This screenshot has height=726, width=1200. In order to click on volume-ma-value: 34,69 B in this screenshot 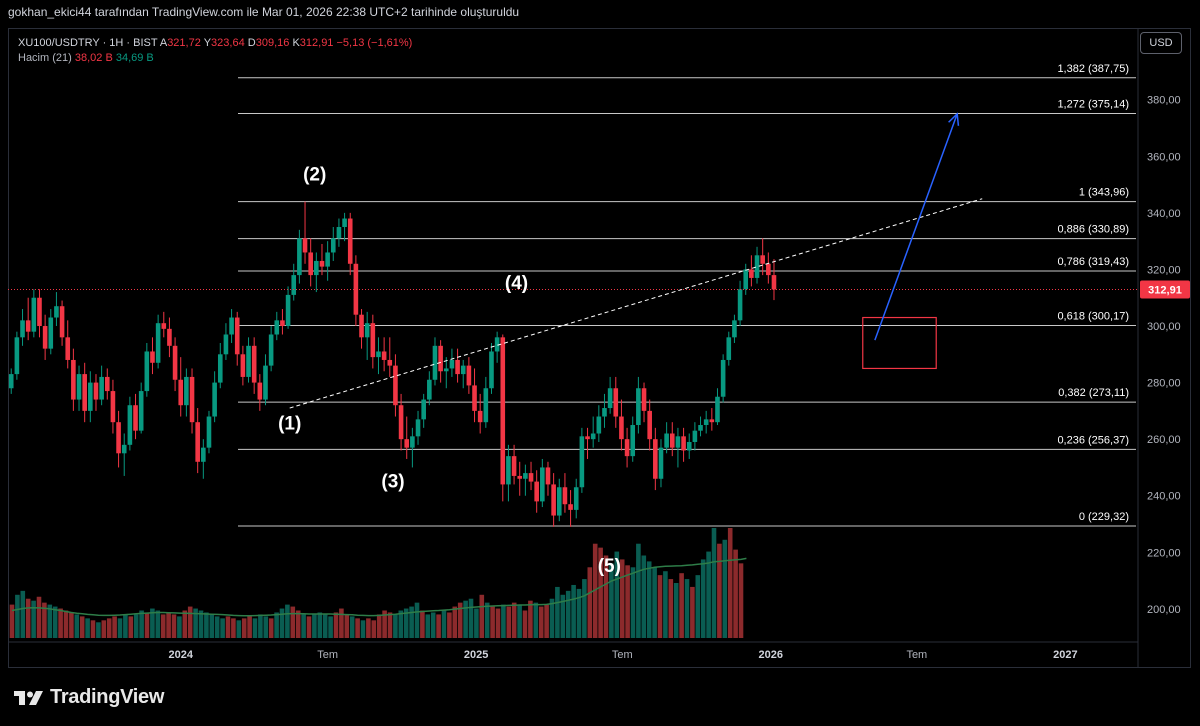, I will do `click(134, 58)`.